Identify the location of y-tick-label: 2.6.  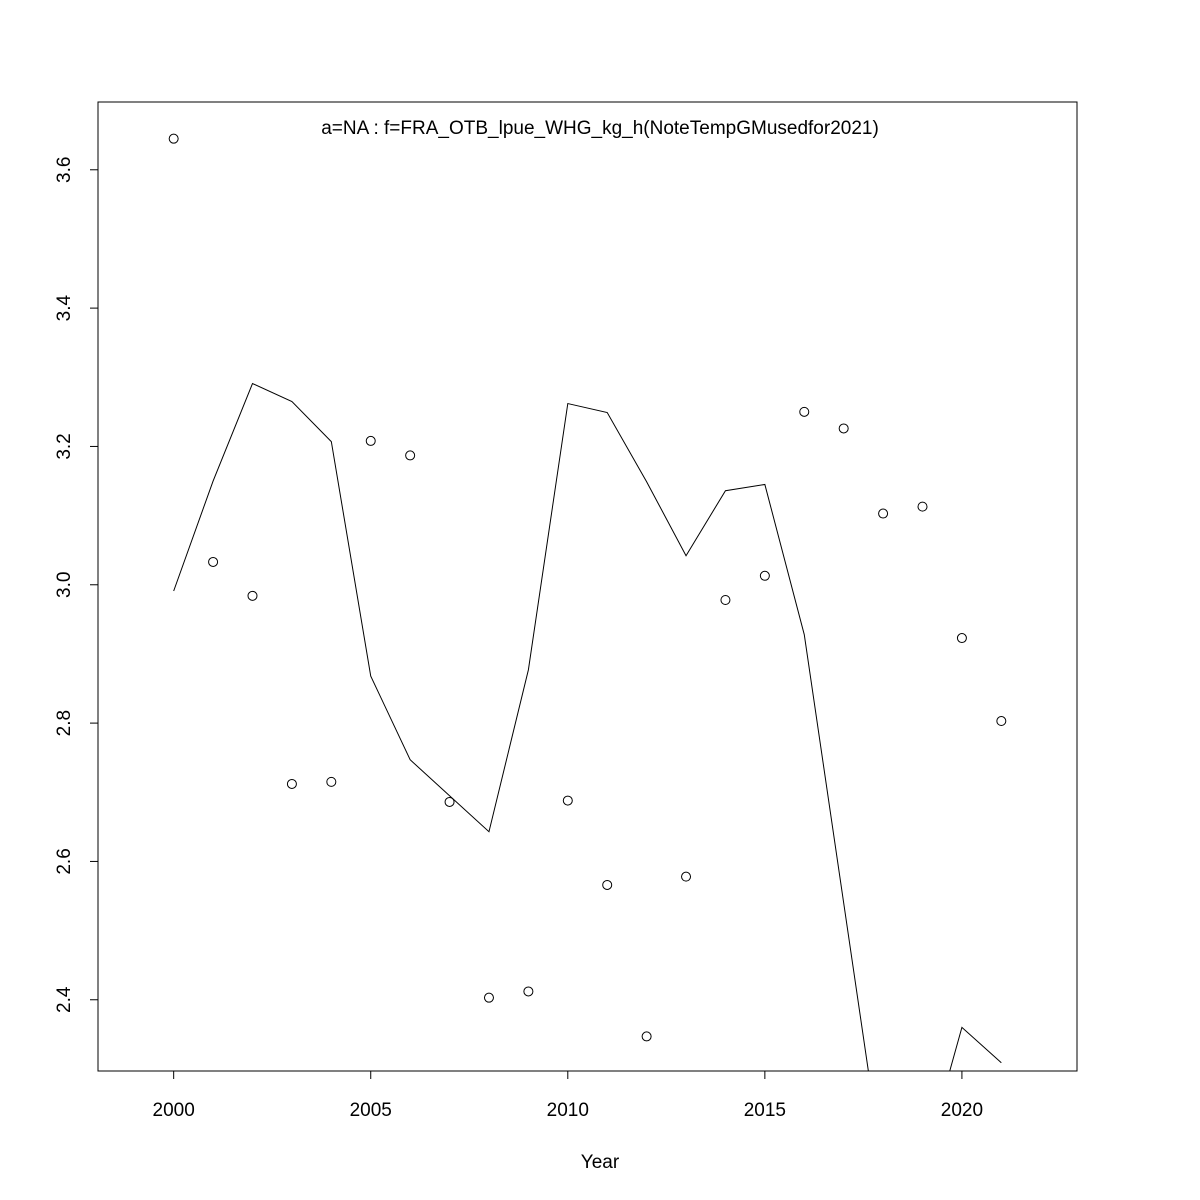
(64, 861).